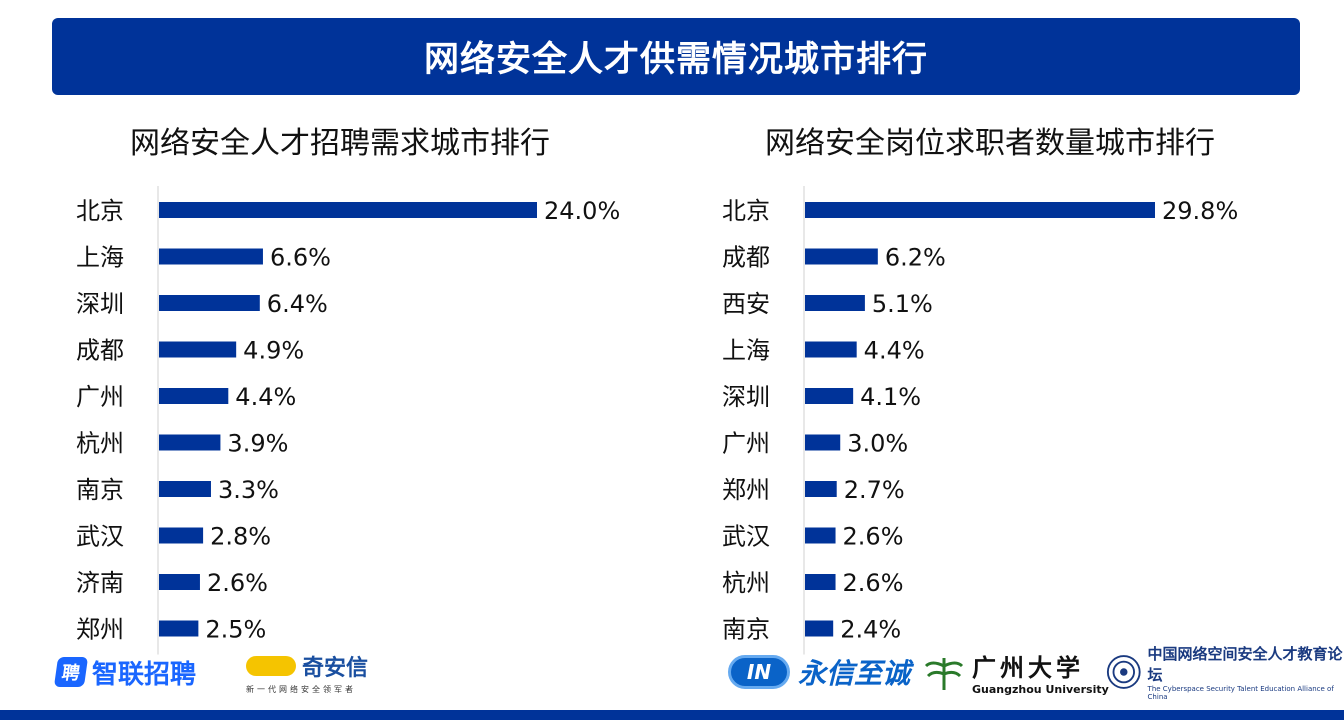  What do you see at coordinates (675, 60) in the screenshot?
I see `page-title: 网络安全人才供需情况城市排行` at bounding box center [675, 60].